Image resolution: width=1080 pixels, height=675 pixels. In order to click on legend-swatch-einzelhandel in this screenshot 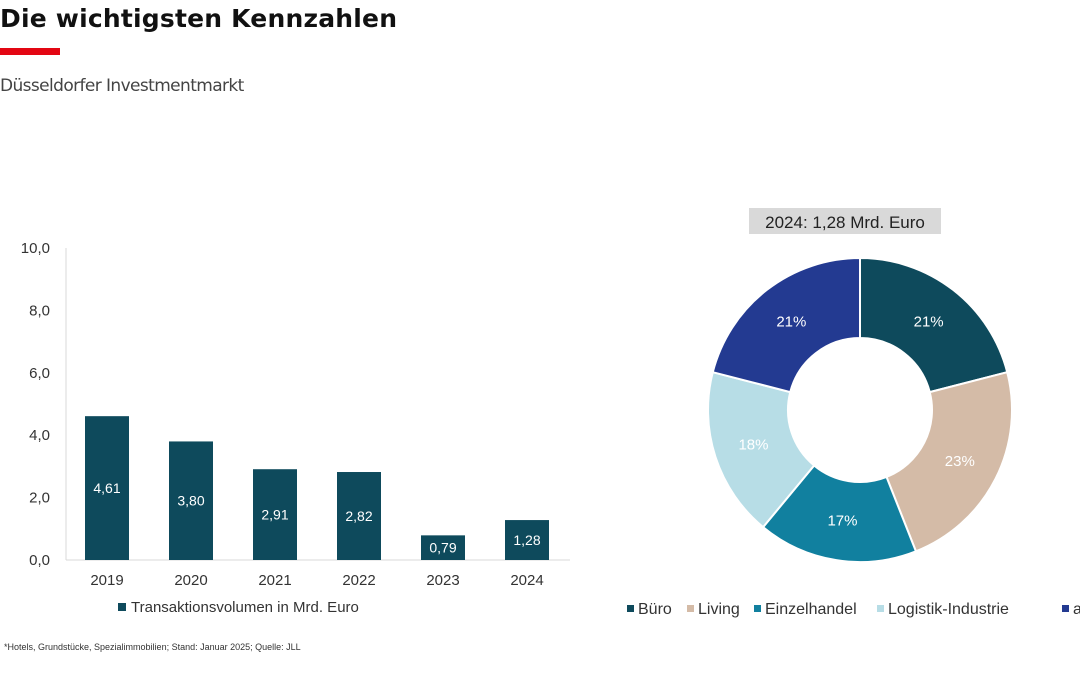, I will do `click(757, 608)`.